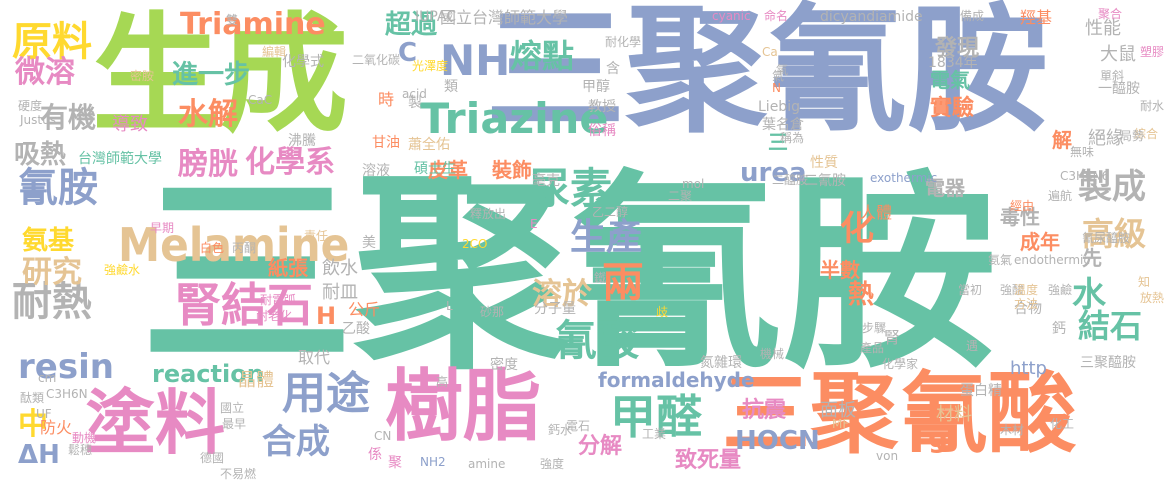  Describe the element at coordinates (220, 75) in the screenshot. I see `cloud-word: 生成` at that location.